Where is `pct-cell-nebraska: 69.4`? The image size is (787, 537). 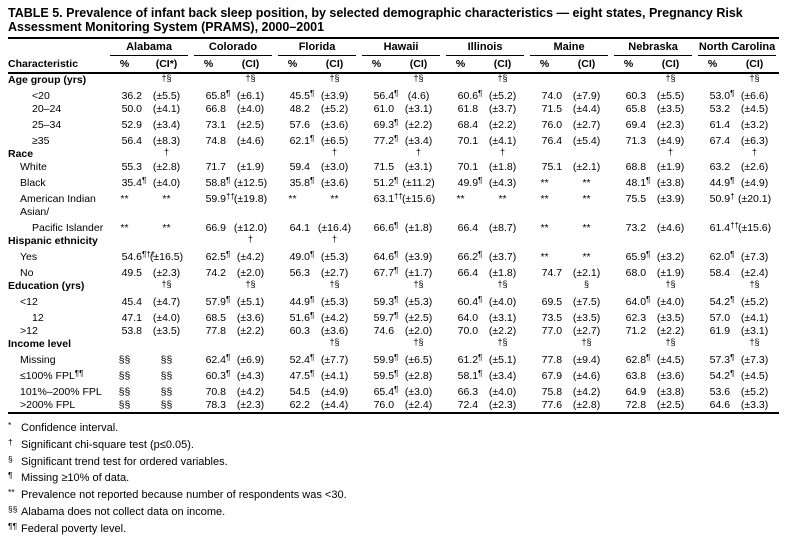 pct-cell-nebraska: 69.4 is located at coordinates (636, 125).